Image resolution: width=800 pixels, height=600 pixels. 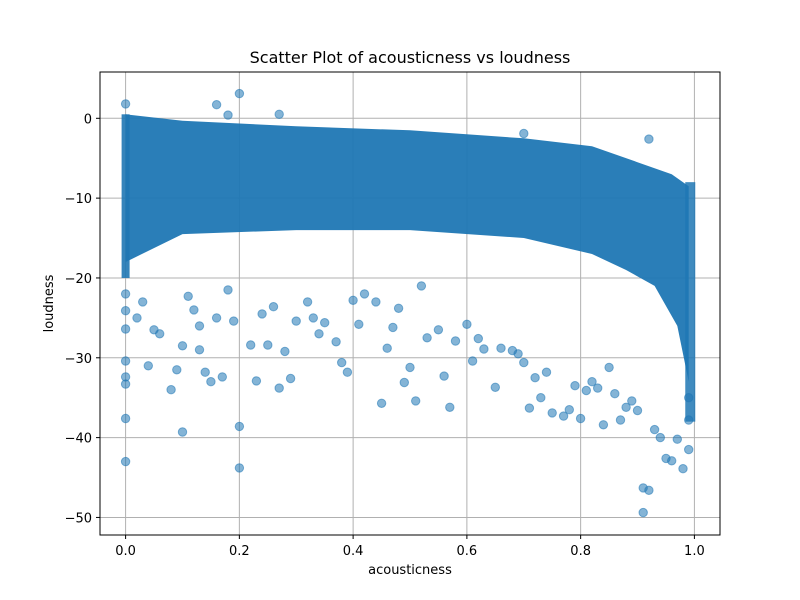 What do you see at coordinates (78, 518) in the screenshot?
I see `y-tick-label: −50` at bounding box center [78, 518].